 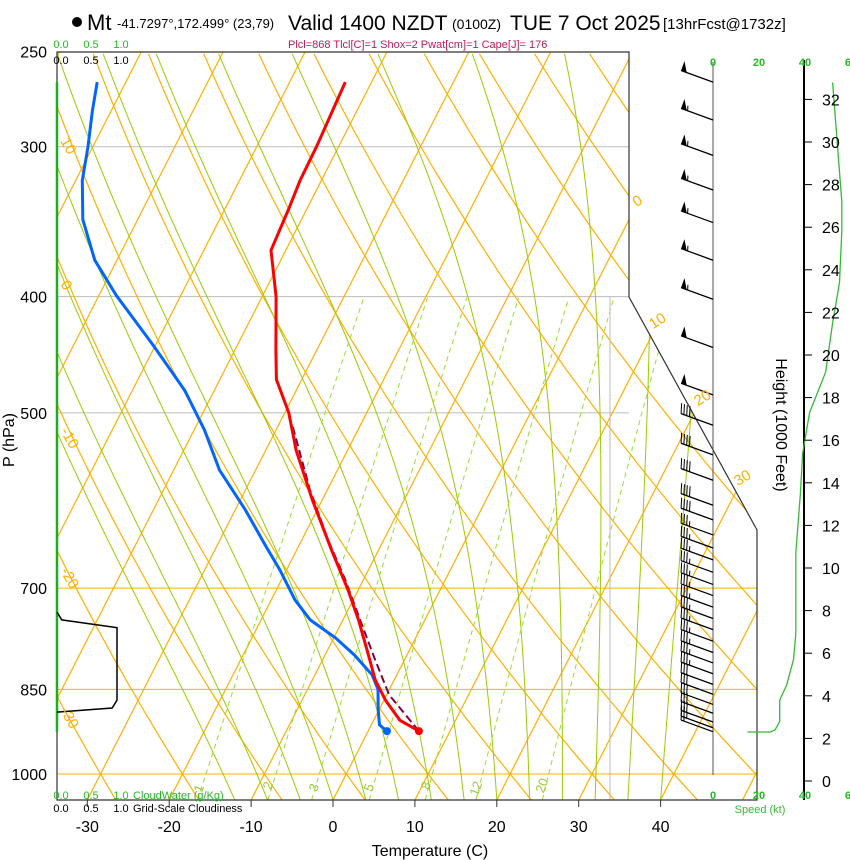 I want to click on dry-adiabat-line, so click(x=755, y=426).